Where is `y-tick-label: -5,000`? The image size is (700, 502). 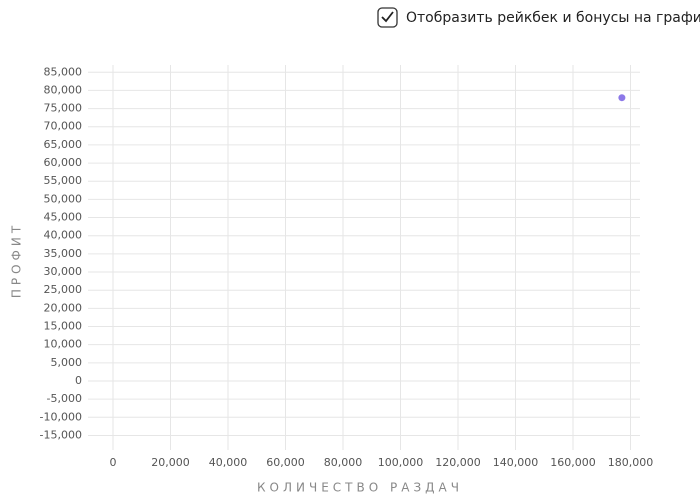
y-tick-label: -5,000 is located at coordinates (64, 398).